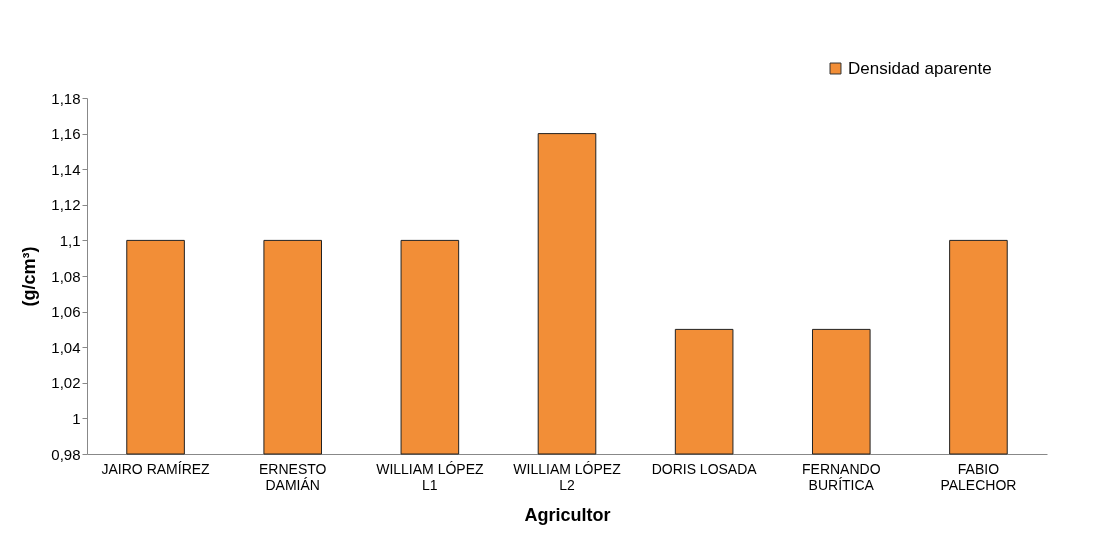  What do you see at coordinates (66, 347) in the screenshot?
I see `y-tick-label: 1,04` at bounding box center [66, 347].